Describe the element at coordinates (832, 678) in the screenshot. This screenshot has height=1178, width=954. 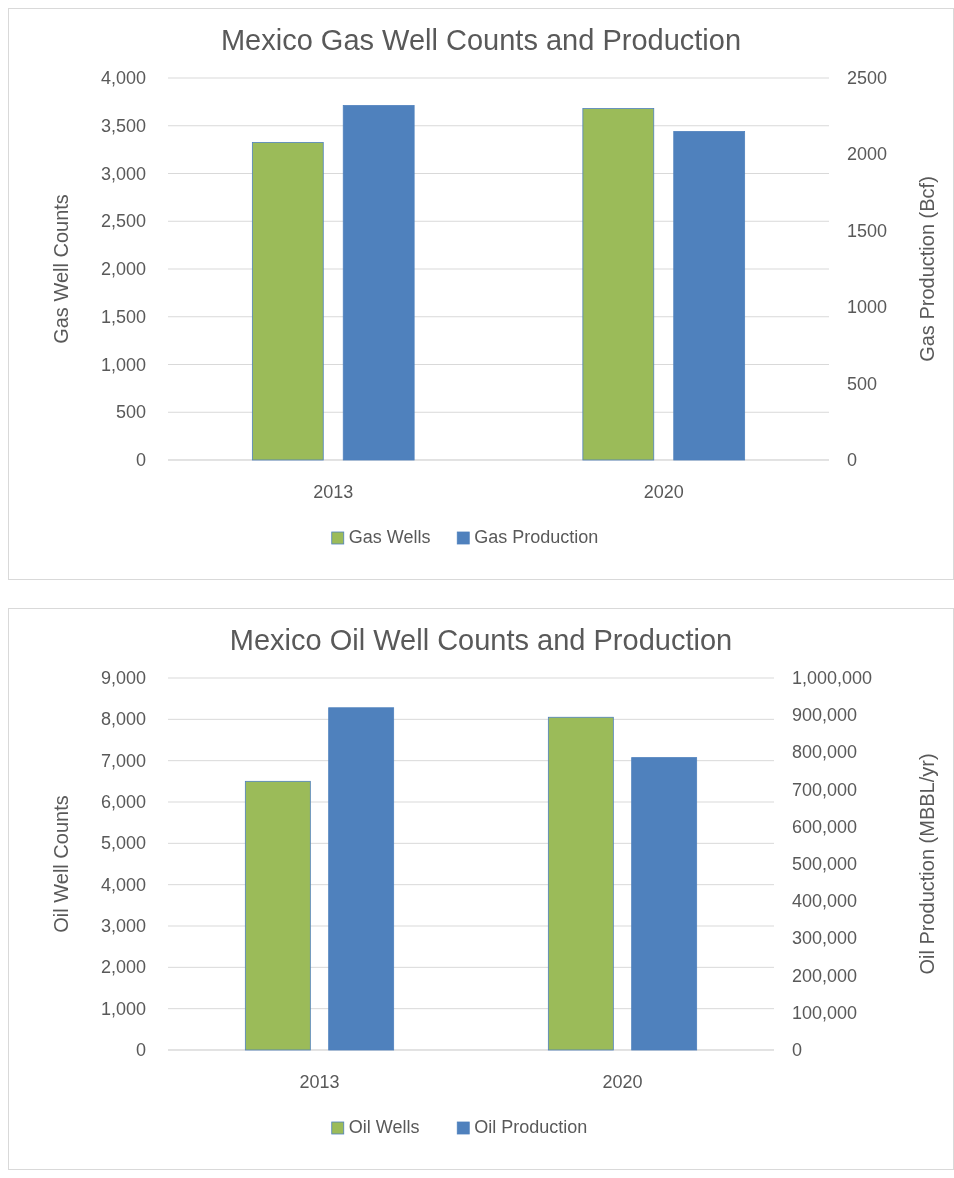
I see `y2-tick-label: 1,000,000` at that location.